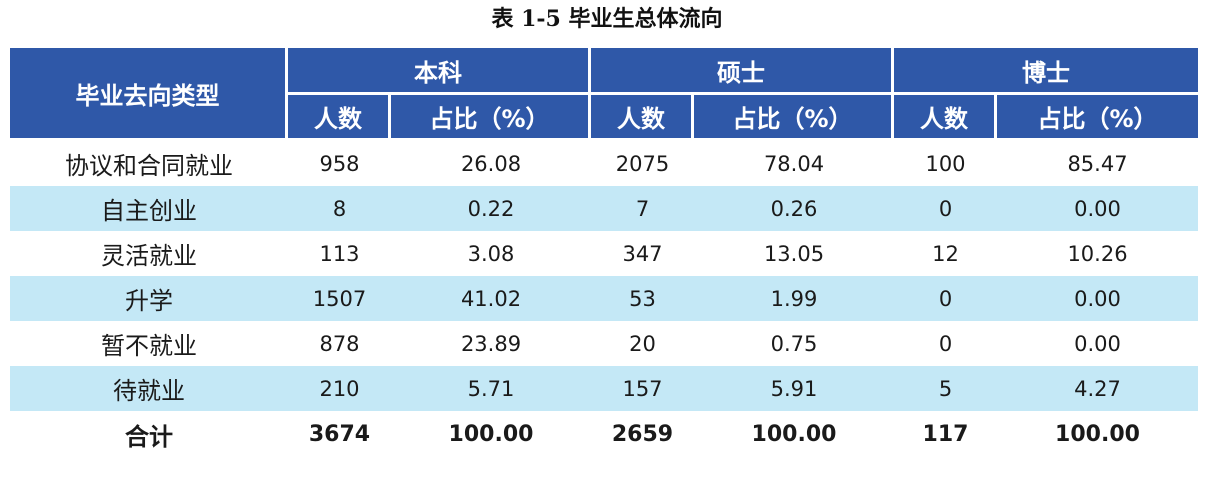  What do you see at coordinates (945, 434) in the screenshot?
I see `total-doctor-count: 117` at bounding box center [945, 434].